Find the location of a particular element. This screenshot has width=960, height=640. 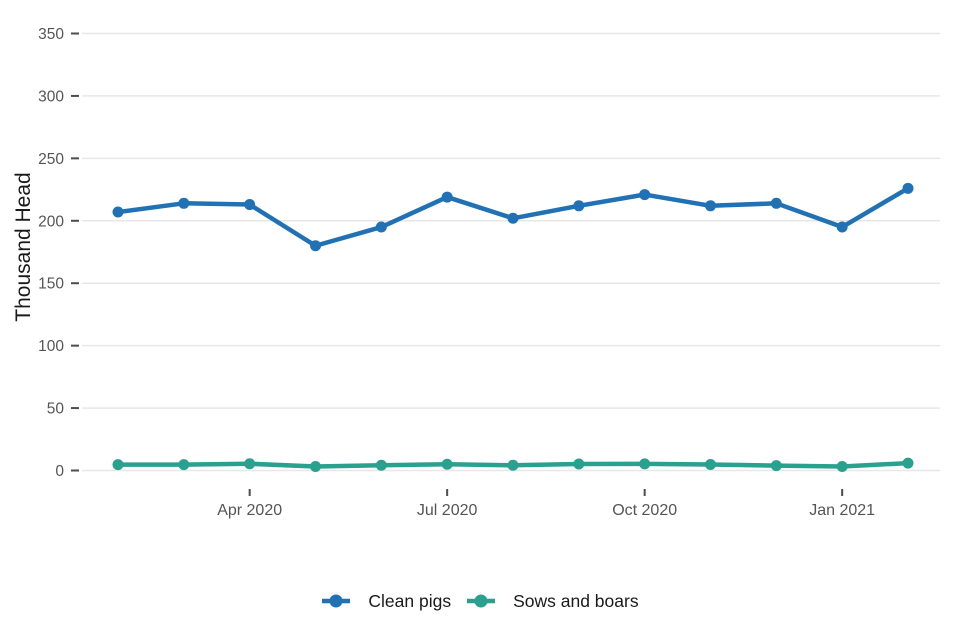

legend-item-clean-pigs: Clean pigs is located at coordinates (386, 601).